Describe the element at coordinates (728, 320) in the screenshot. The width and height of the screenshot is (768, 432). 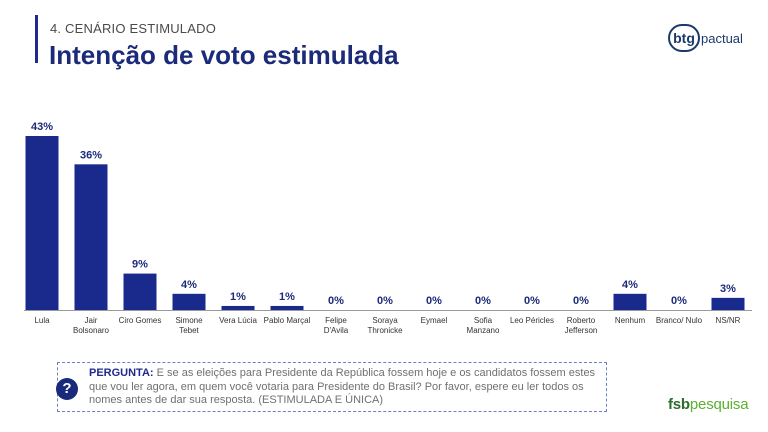
I see `category-label: NS/NR` at that location.